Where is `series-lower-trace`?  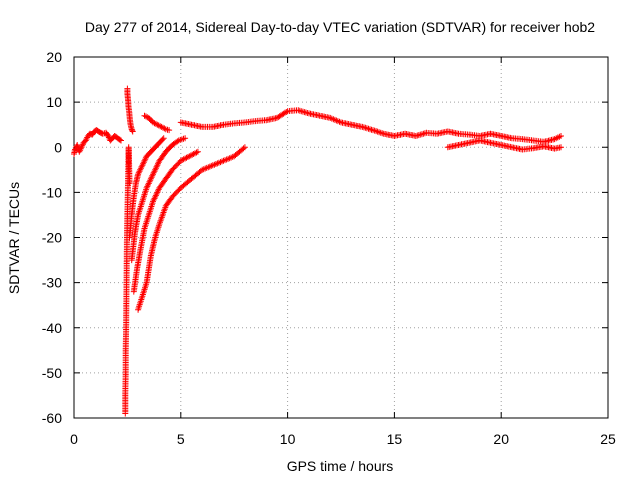 series-lower-trace is located at coordinates (504, 145).